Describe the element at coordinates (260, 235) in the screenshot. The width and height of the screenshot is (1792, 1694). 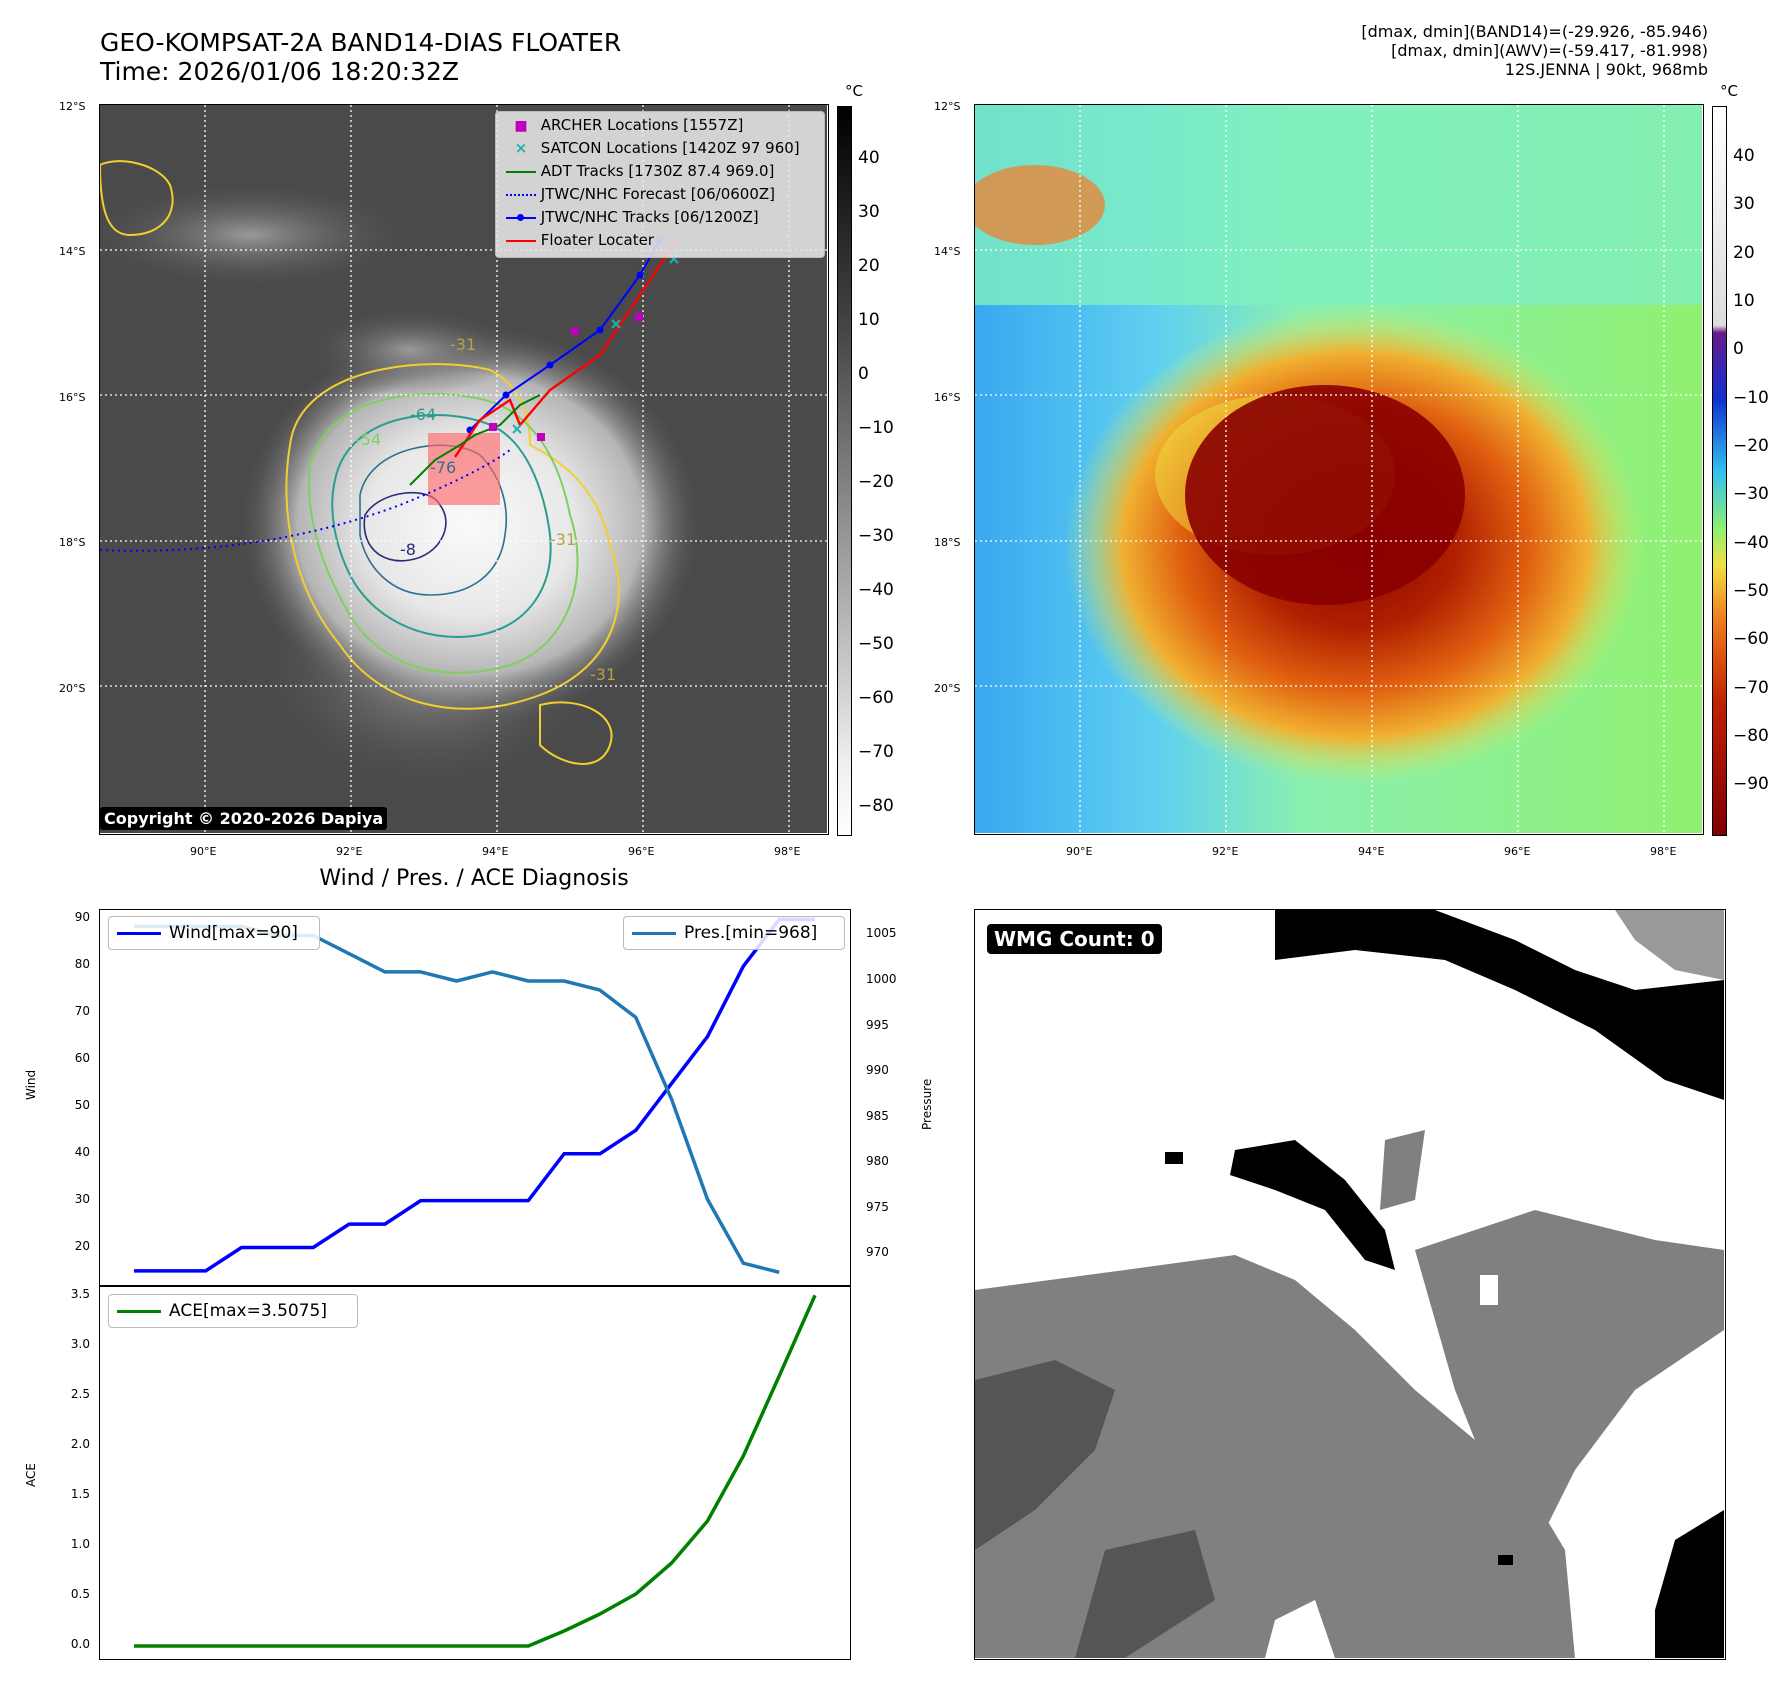
I see `cloud-band-north` at that location.